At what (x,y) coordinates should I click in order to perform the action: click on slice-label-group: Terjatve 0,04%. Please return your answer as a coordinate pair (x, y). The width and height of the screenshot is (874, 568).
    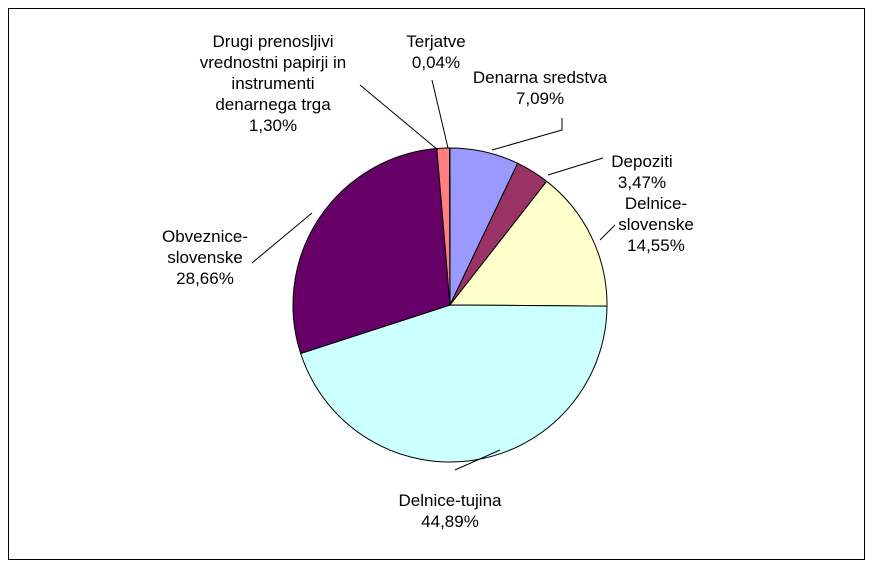
    Looking at the image, I should click on (436, 90).